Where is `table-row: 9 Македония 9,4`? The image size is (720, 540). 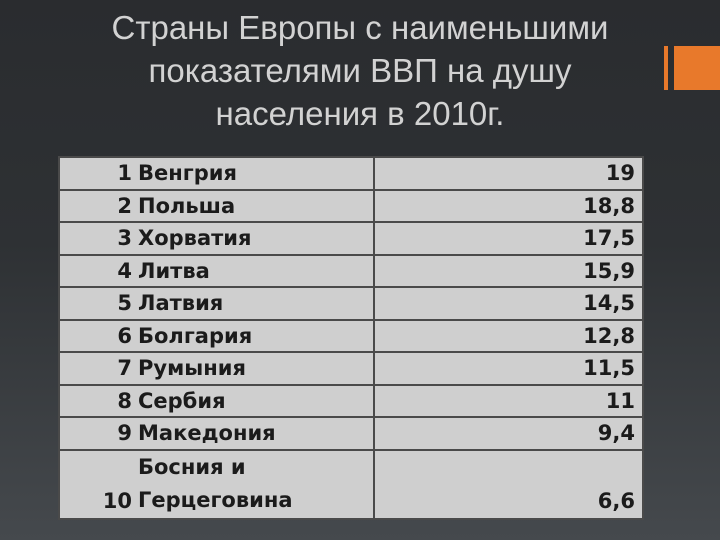
table-row: 9 Македония 9,4 is located at coordinates (351, 433).